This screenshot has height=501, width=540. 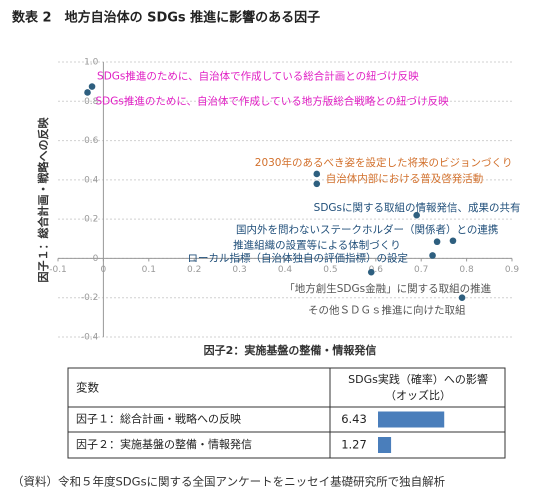 What do you see at coordinates (273, 100) in the screenshot?
I see `point-label: SDGs推進のために、自治体で作成している地方版総合戦略との紐づけ反映` at bounding box center [273, 100].